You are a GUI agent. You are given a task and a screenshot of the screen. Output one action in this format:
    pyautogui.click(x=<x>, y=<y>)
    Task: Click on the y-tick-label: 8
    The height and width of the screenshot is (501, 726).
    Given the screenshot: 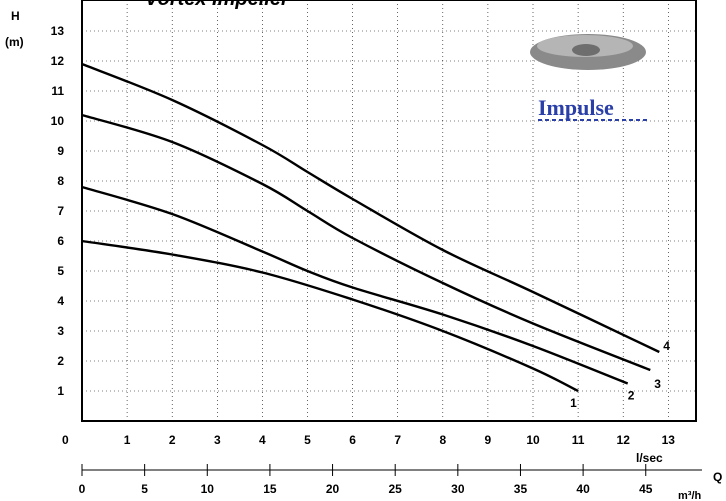 What is the action you would take?
    pyautogui.click(x=60, y=181)
    